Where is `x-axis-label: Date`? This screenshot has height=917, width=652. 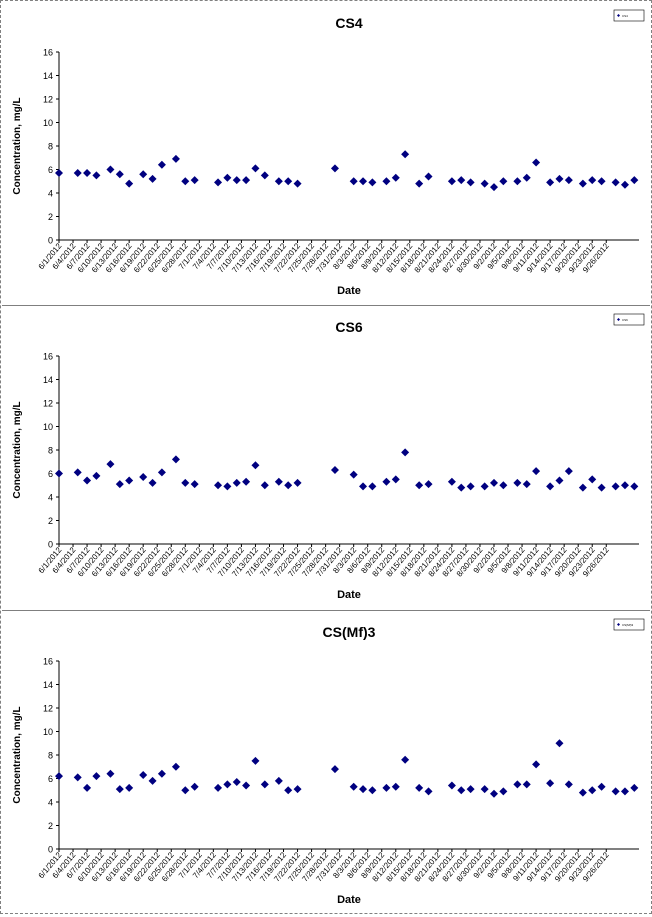
x-axis-label: Date is located at coordinates (349, 595).